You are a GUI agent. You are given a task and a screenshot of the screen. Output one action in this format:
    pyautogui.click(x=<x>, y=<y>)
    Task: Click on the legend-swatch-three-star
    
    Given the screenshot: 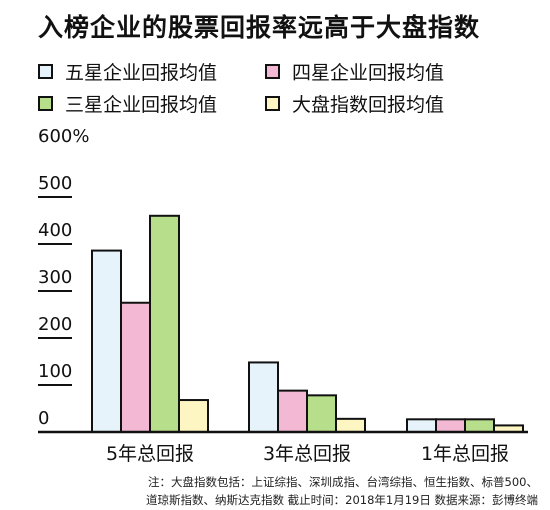 What is the action you would take?
    pyautogui.click(x=45, y=103)
    